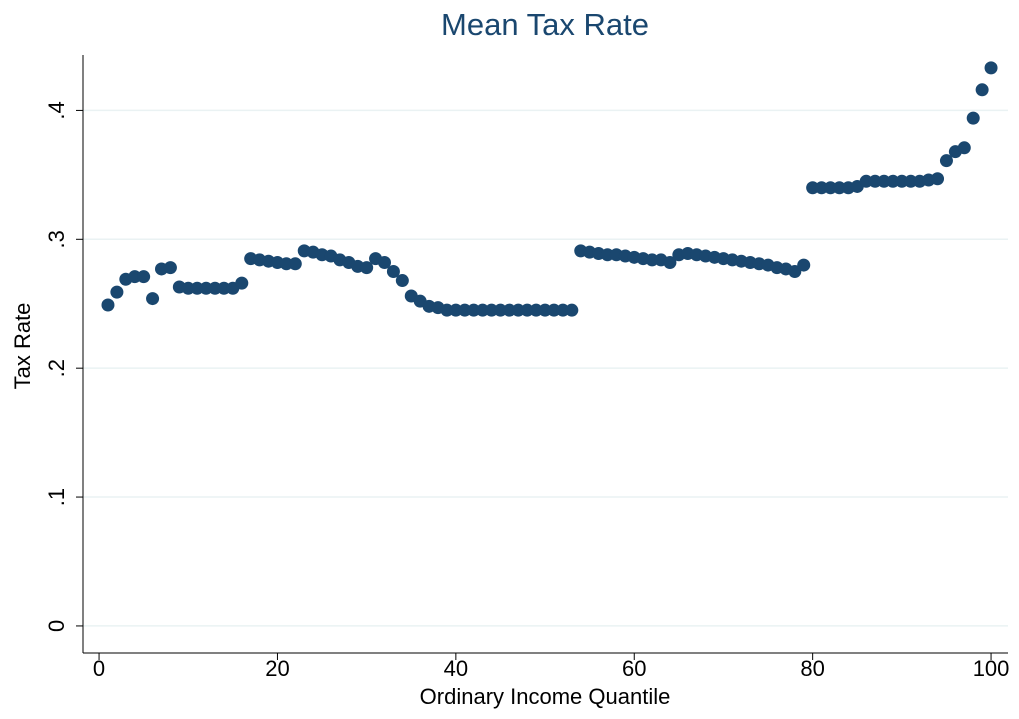  Describe the element at coordinates (991, 668) in the screenshot. I see `x-tick-label: 100` at that location.